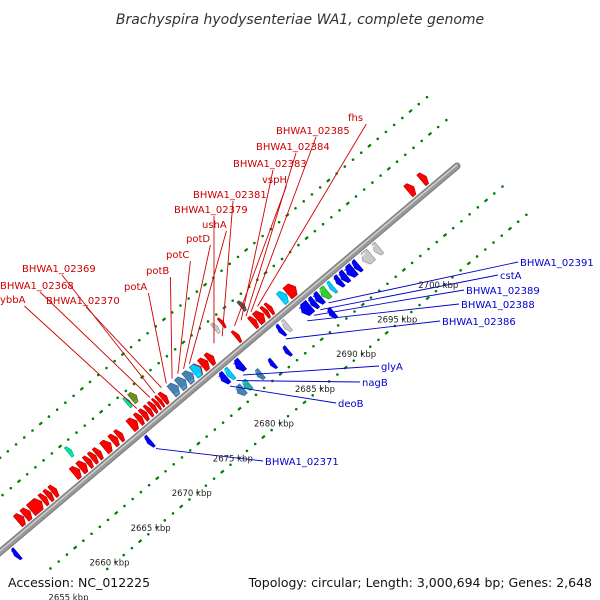 The image size is (600, 600). What do you see at coordinates (302, 462) in the screenshot?
I see `reverse-gene-label: BHWA1_02371` at bounding box center [302, 462].